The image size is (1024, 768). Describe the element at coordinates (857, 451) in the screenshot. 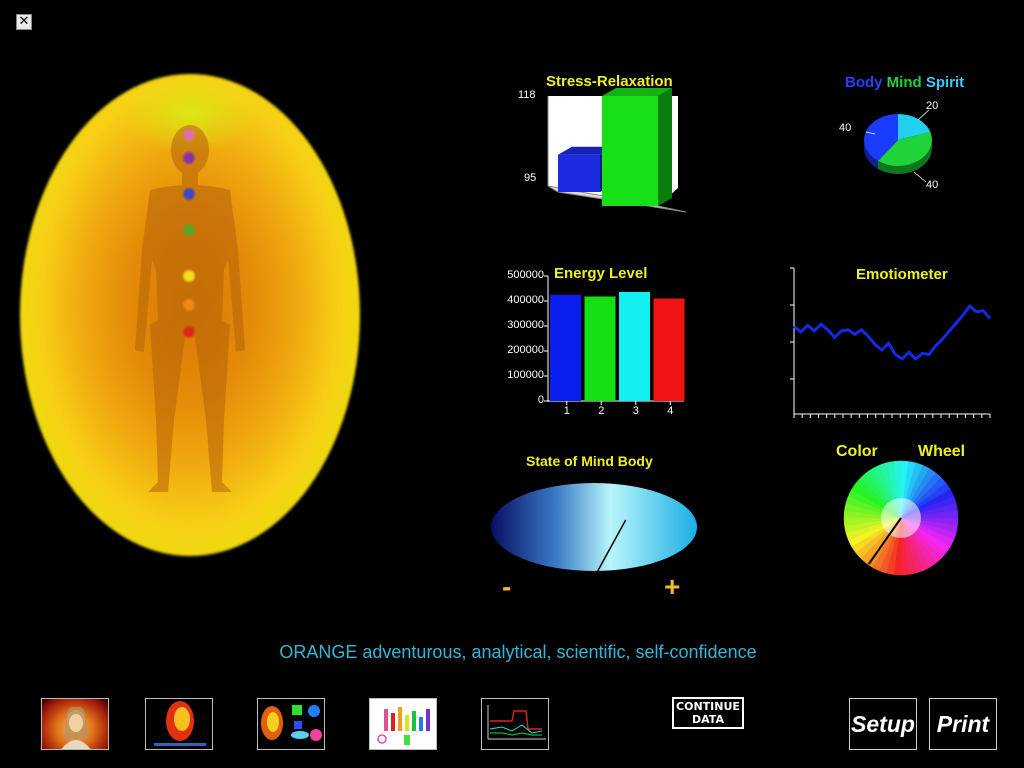

I see `color-wheel-title-left: Color` at that location.